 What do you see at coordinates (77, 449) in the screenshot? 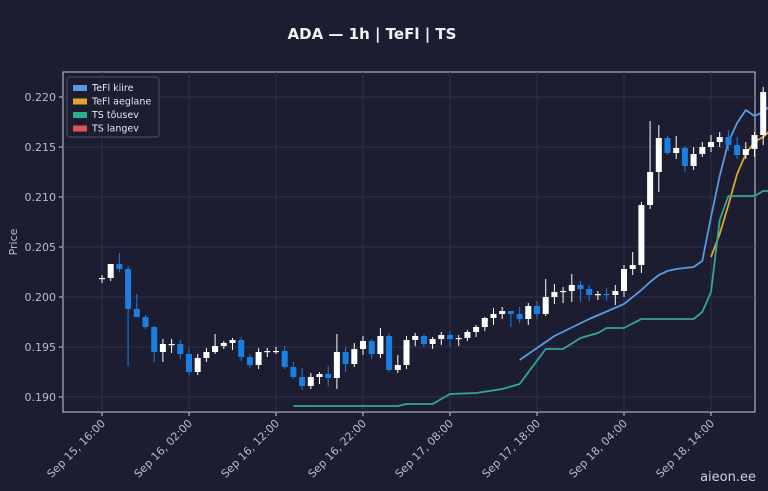
I see `x-tick-label: Sep 15, 16:00` at bounding box center [77, 449].